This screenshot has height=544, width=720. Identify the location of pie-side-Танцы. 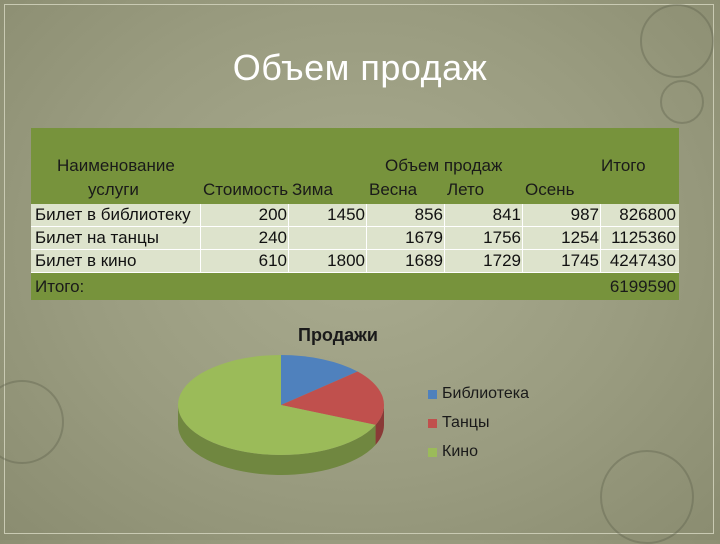
(379, 425).